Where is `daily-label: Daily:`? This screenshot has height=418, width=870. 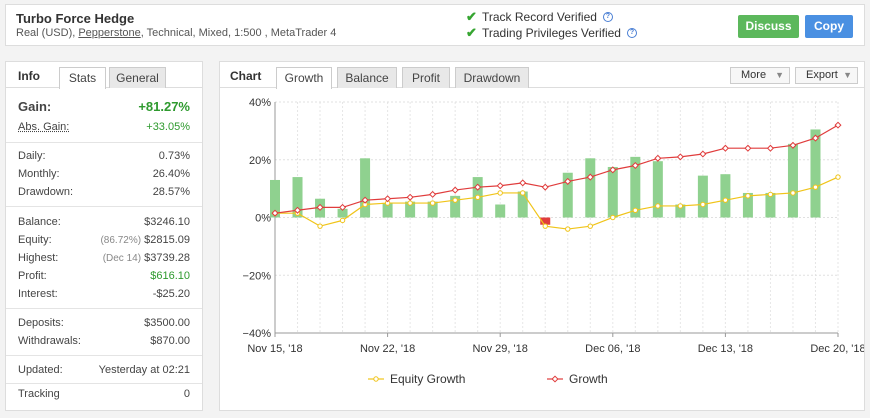
daily-label: Daily: is located at coordinates (32, 156).